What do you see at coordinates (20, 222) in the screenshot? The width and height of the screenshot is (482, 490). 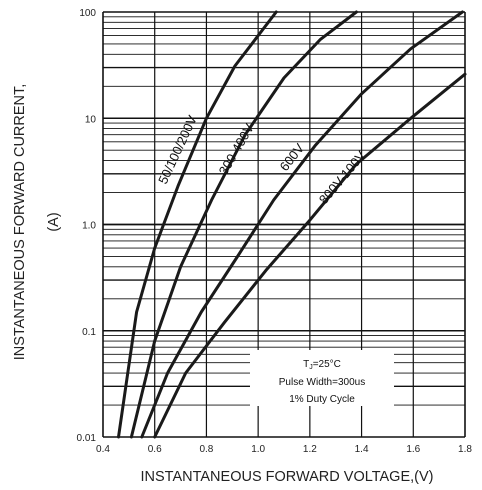 I see `y-axis-title-line1: INSTANTANEOUS FORWARD CURRENT,` at bounding box center [20, 222].